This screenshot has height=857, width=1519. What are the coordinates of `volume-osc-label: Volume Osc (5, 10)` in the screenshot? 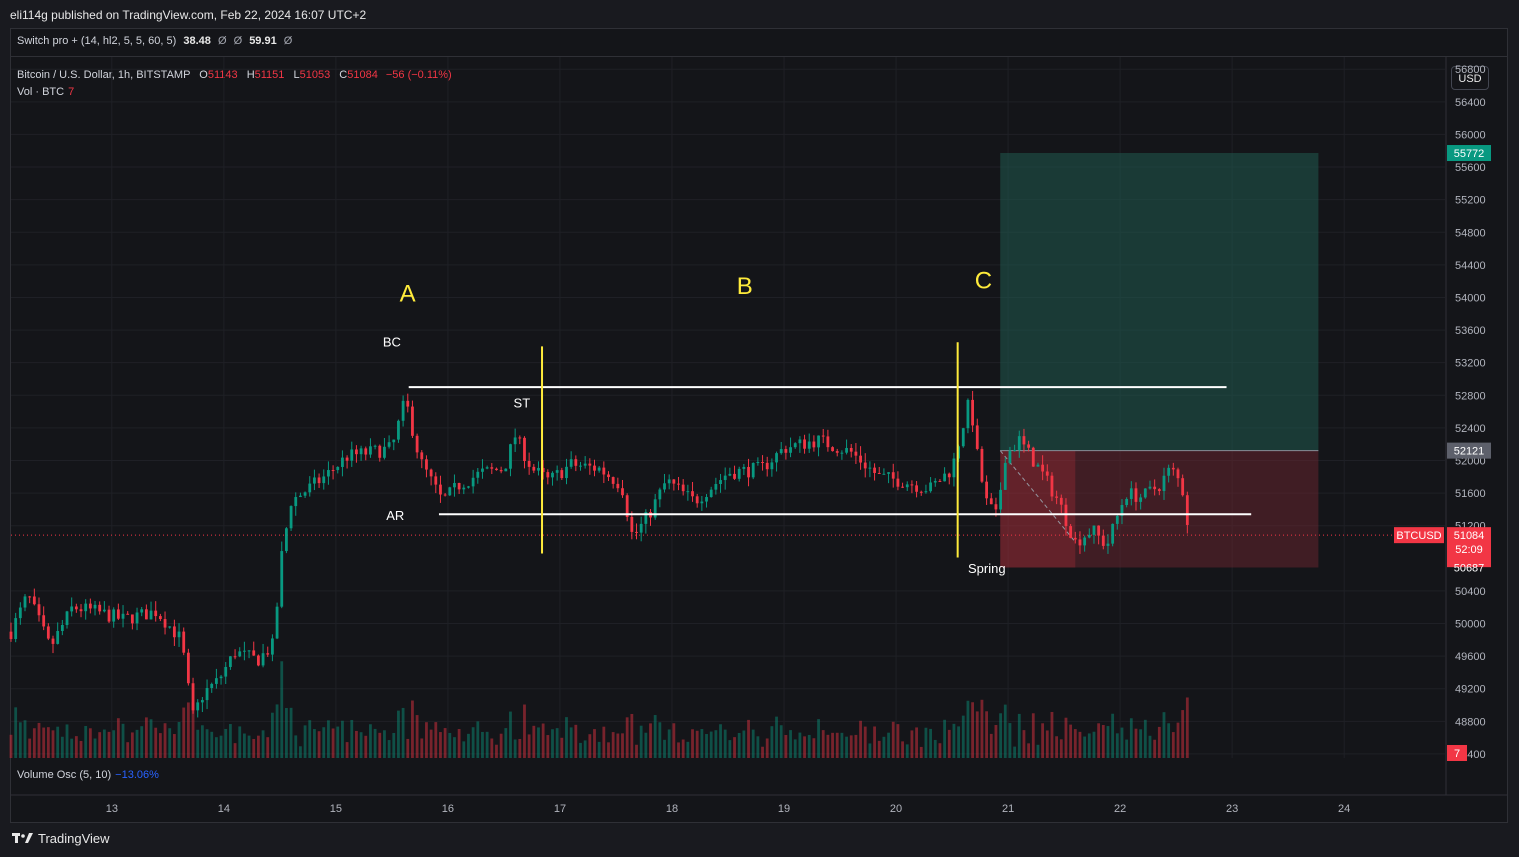 It's located at (64, 775).